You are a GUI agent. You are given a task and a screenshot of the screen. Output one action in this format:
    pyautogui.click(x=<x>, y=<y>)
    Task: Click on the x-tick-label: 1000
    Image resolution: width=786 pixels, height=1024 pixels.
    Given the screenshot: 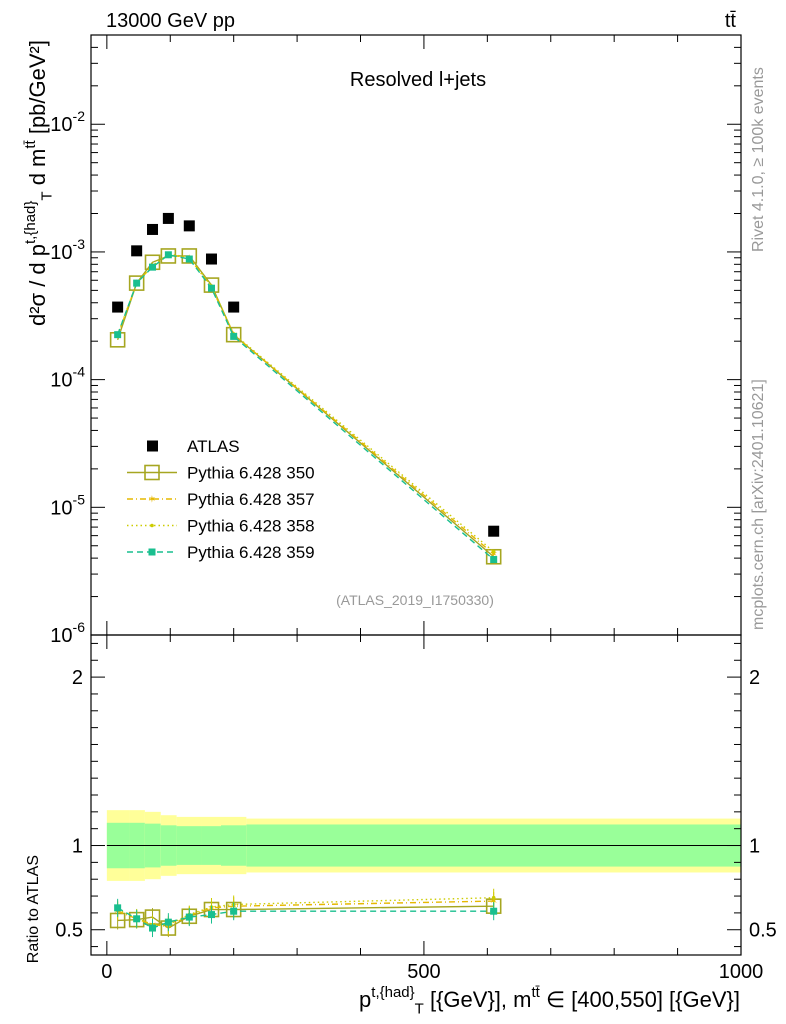 What is the action you would take?
    pyautogui.click(x=741, y=972)
    